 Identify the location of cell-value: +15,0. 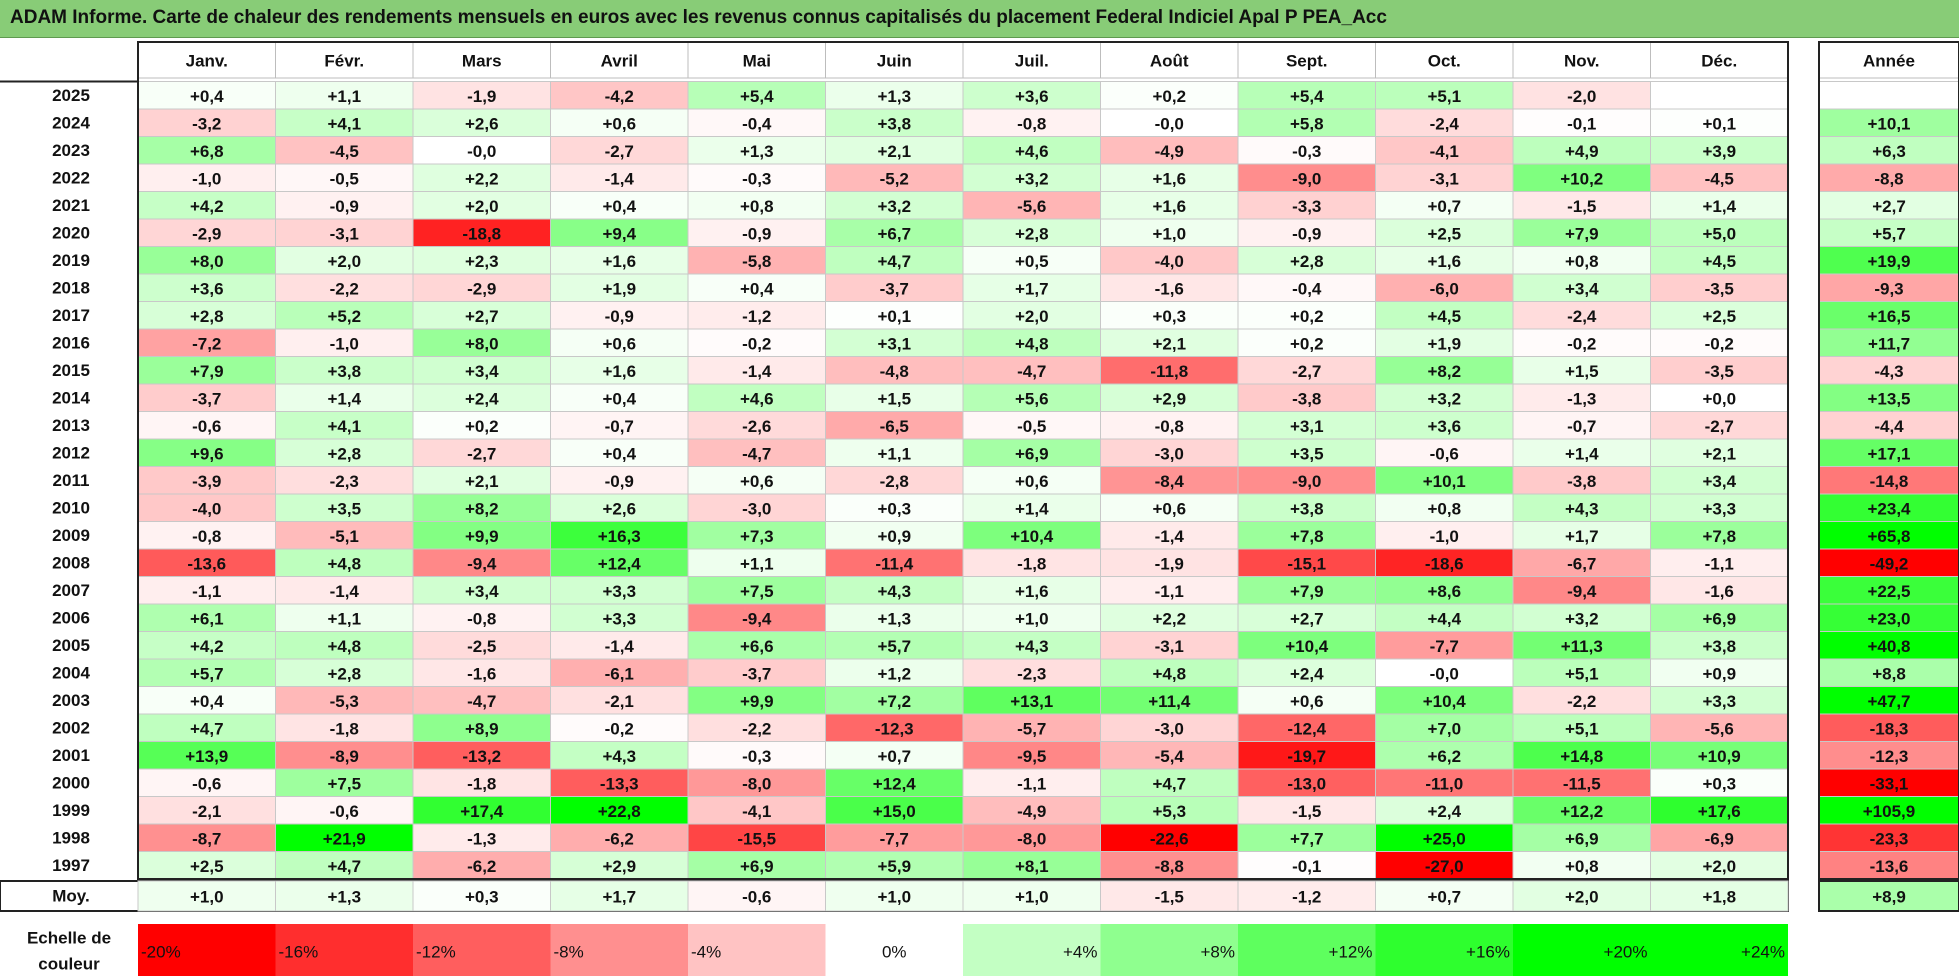
(894, 811).